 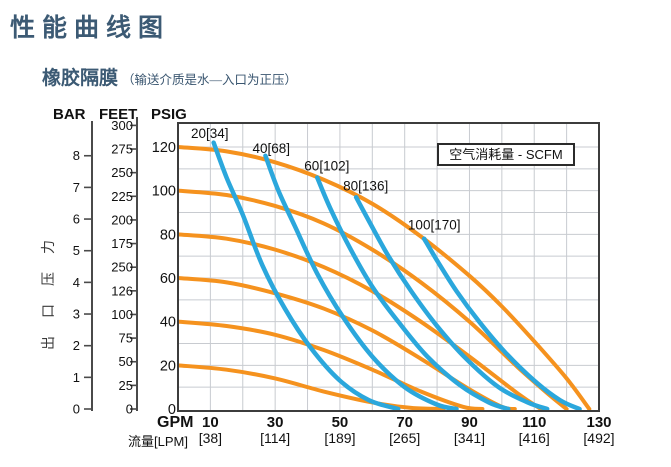 I want to click on psig-tick-label: 100, so click(x=164, y=192).